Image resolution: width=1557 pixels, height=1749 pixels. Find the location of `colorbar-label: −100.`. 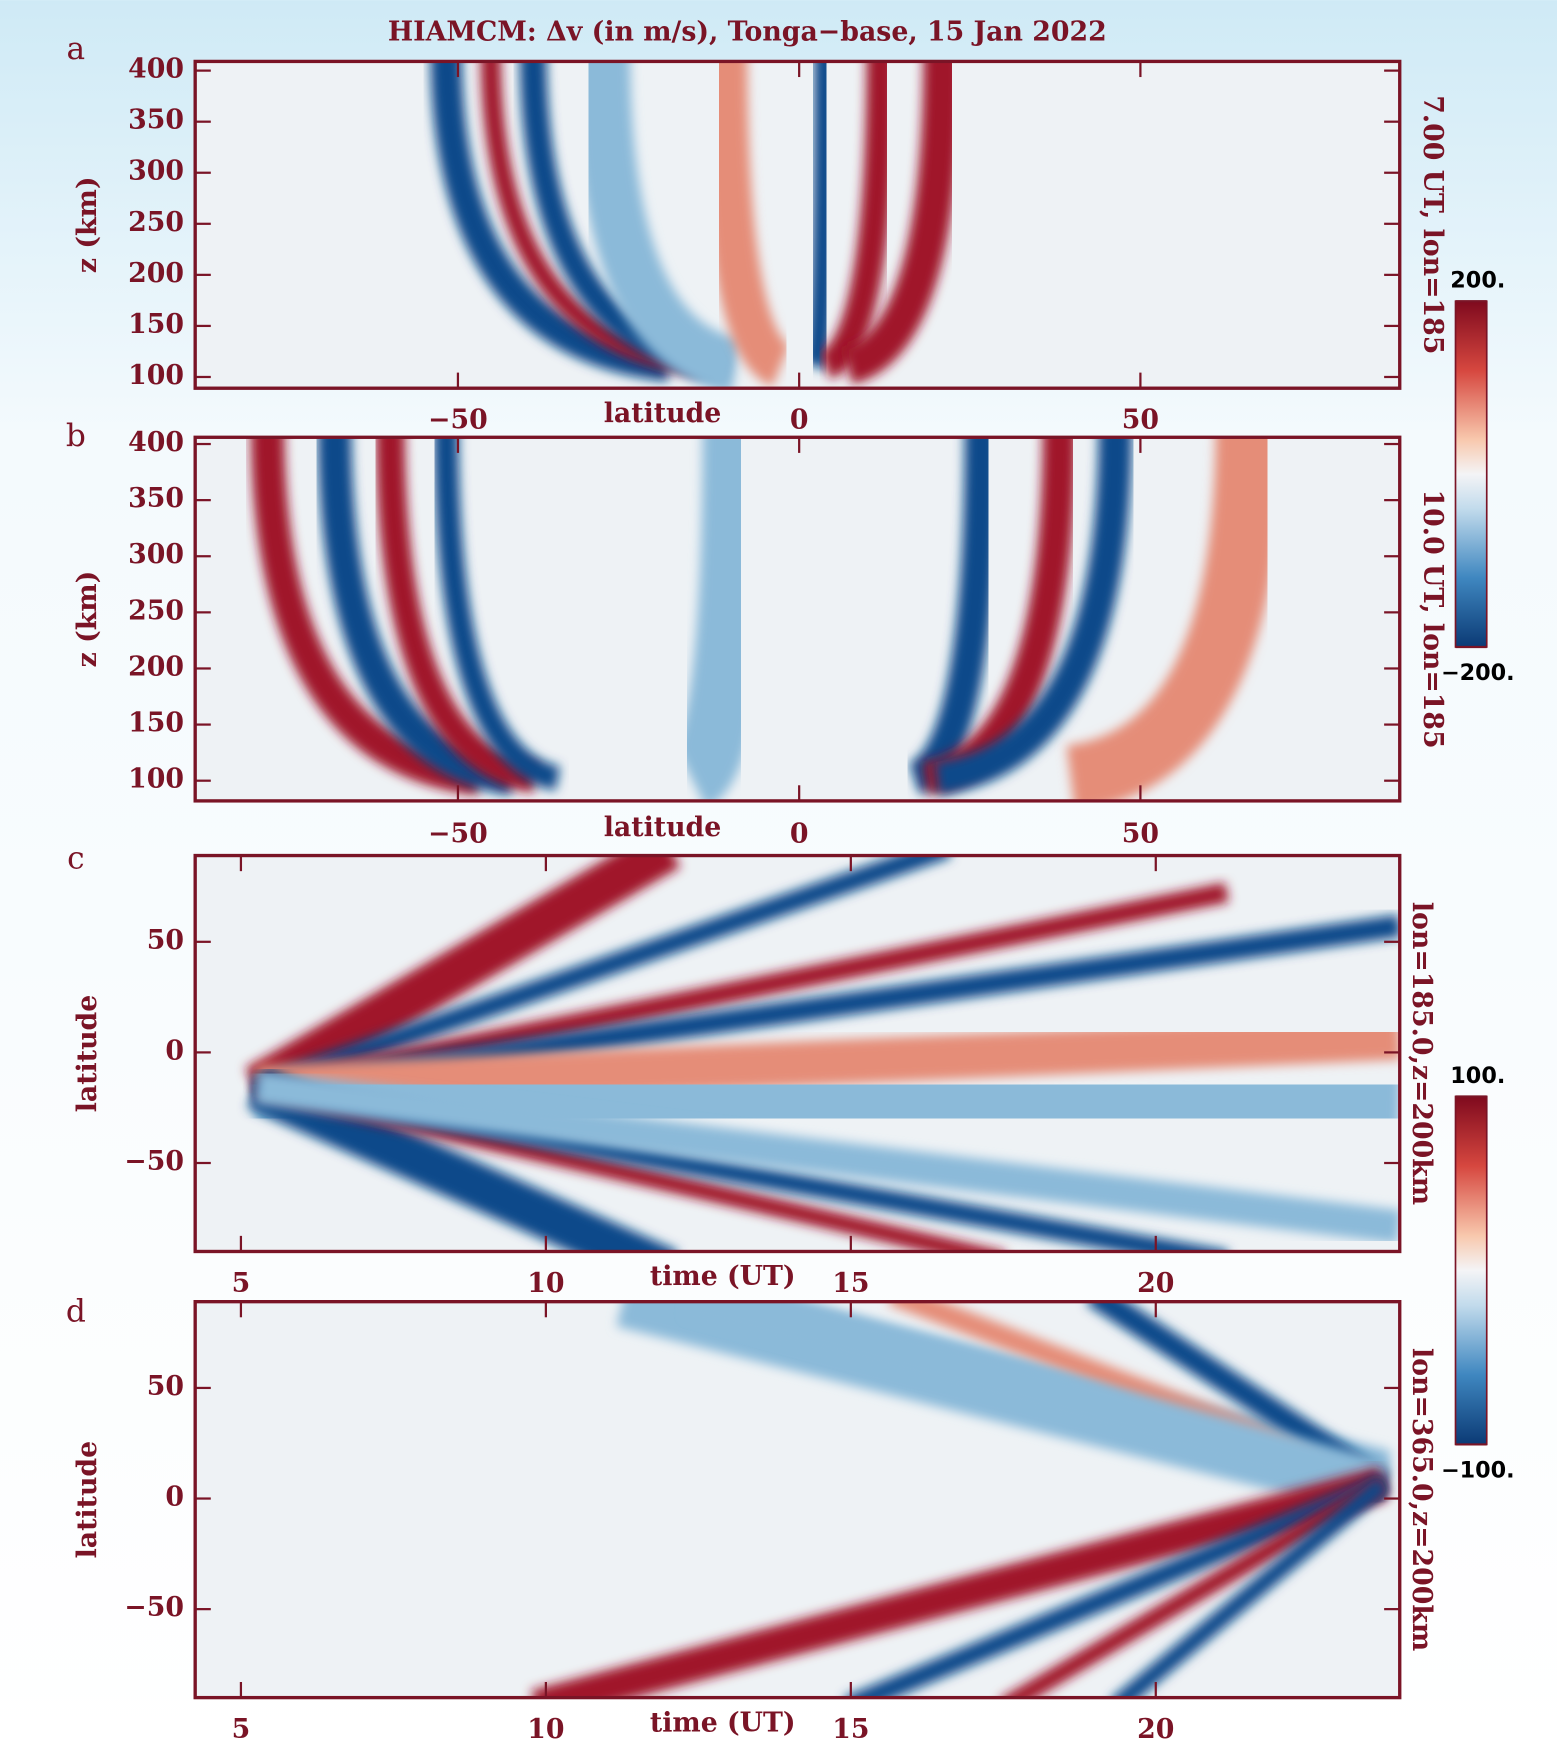

colorbar-label: −100. is located at coordinates (1478, 1471).